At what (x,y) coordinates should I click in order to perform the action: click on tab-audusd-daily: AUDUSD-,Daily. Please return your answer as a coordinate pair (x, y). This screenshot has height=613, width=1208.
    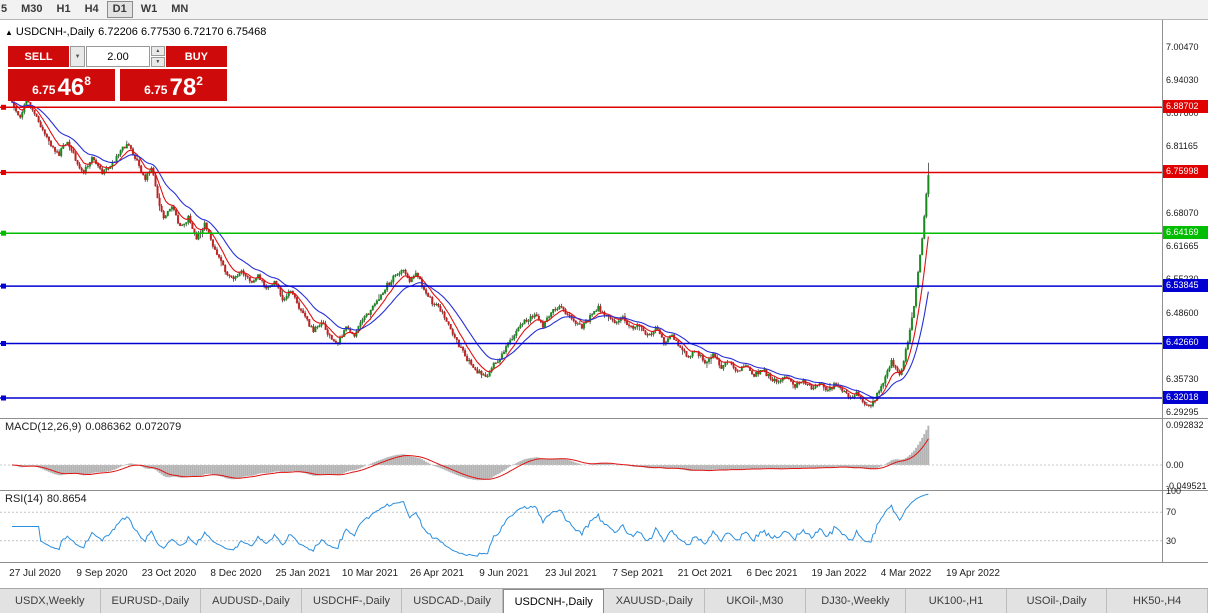
    Looking at the image, I should click on (251, 601).